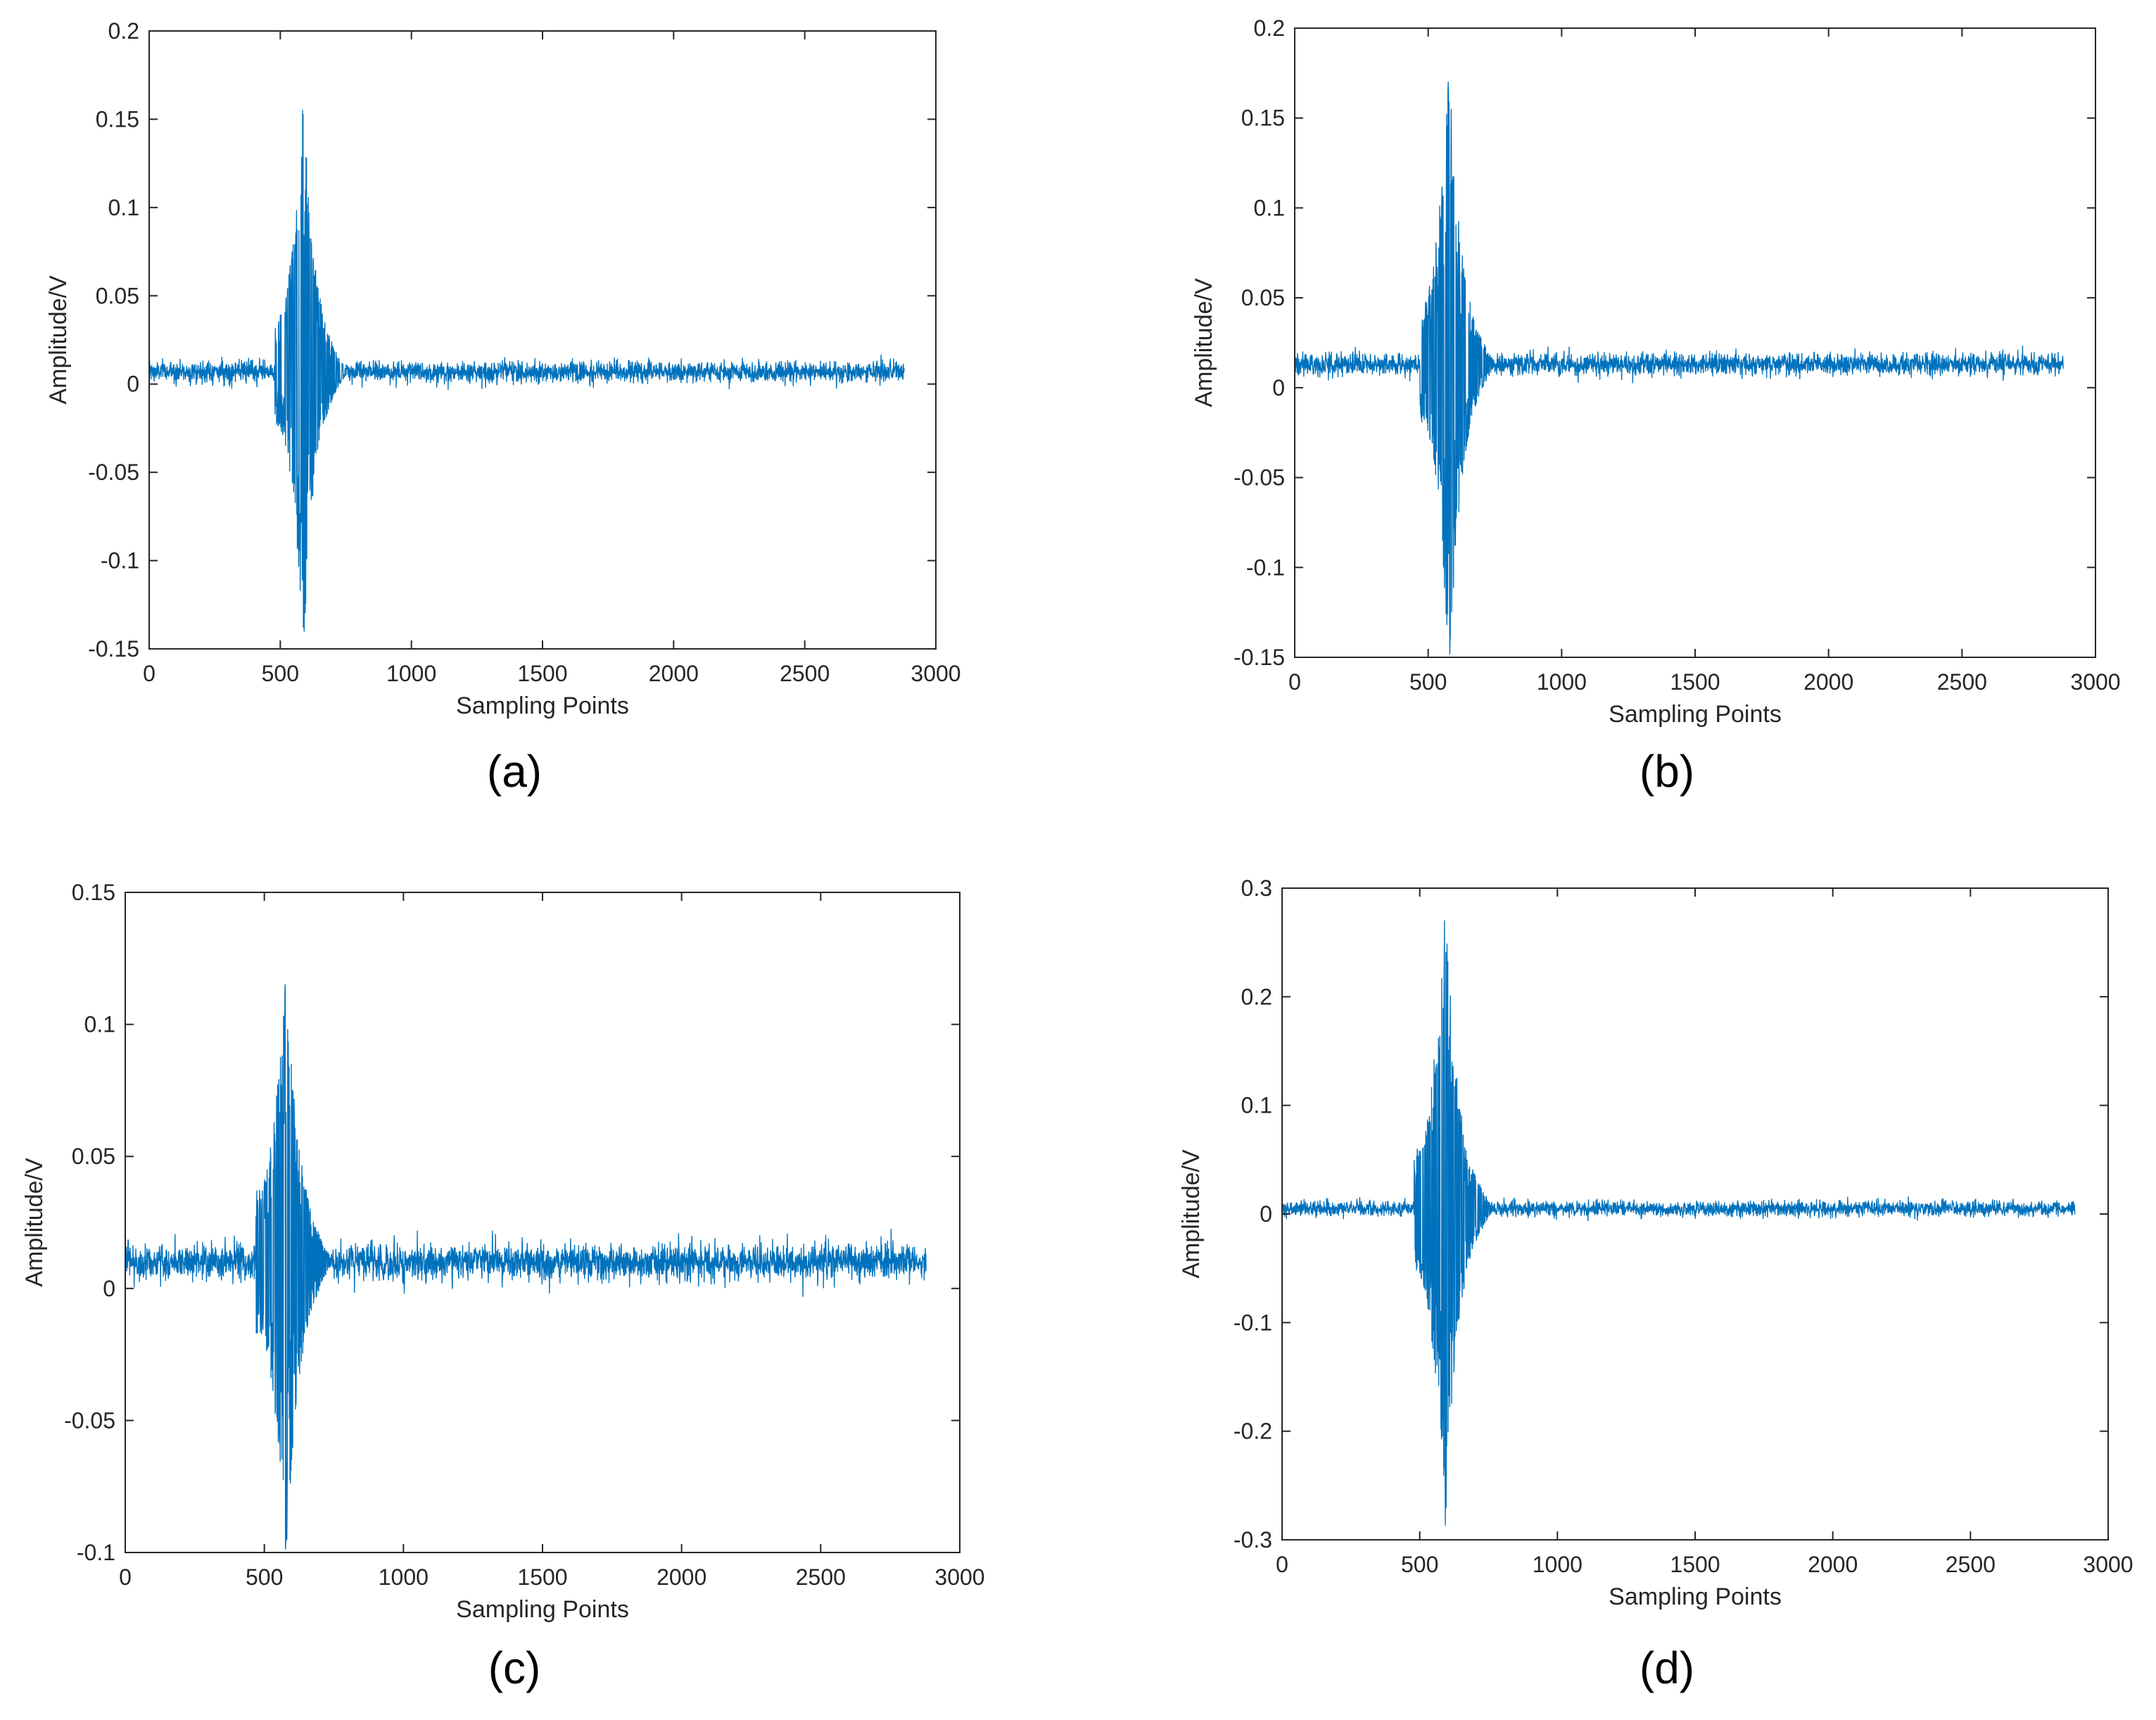  Describe the element at coordinates (1667, 1668) in the screenshot. I see `panel-label: (d)` at that location.